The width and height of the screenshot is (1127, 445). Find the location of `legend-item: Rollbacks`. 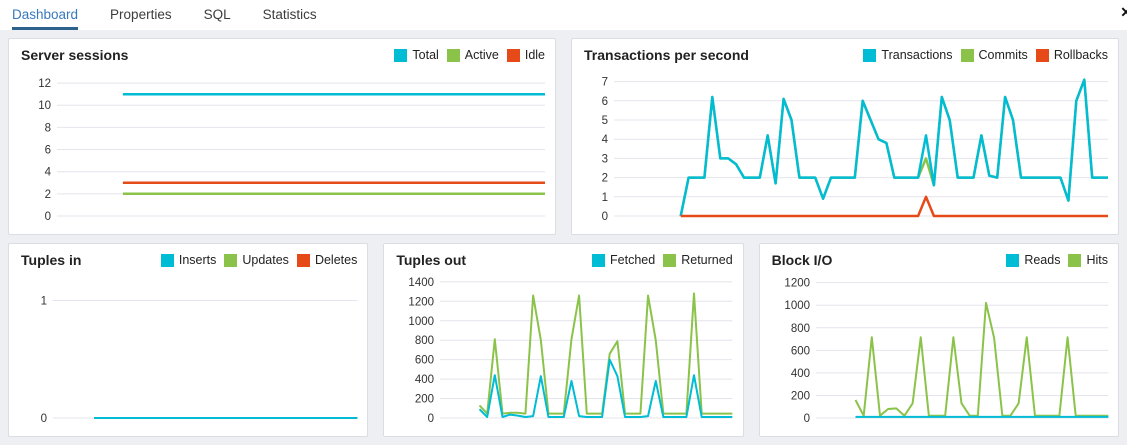

legend-item: Rollbacks is located at coordinates (1071, 55).